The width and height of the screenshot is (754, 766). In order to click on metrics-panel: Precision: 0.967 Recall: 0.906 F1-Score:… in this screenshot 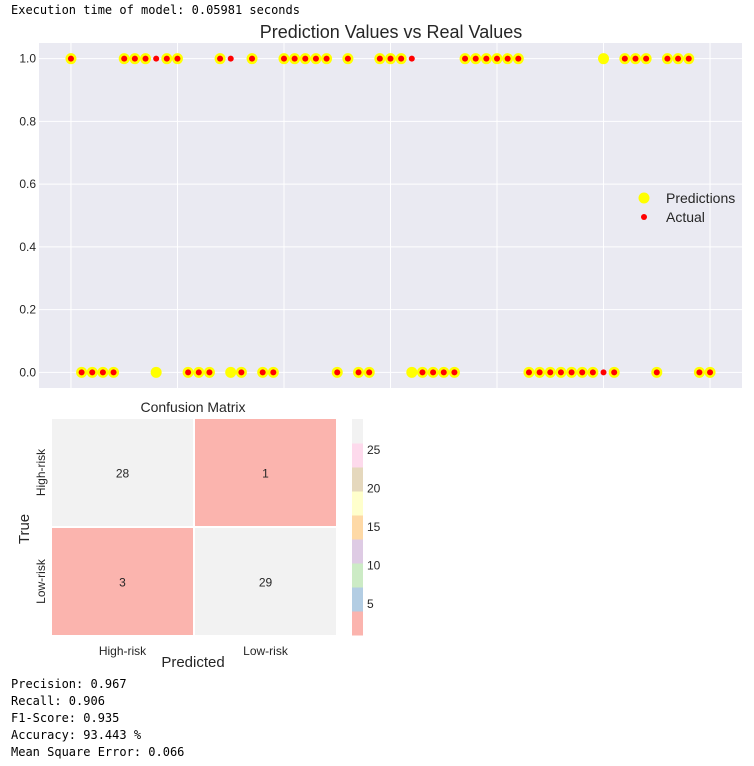, I will do `click(97, 718)`.